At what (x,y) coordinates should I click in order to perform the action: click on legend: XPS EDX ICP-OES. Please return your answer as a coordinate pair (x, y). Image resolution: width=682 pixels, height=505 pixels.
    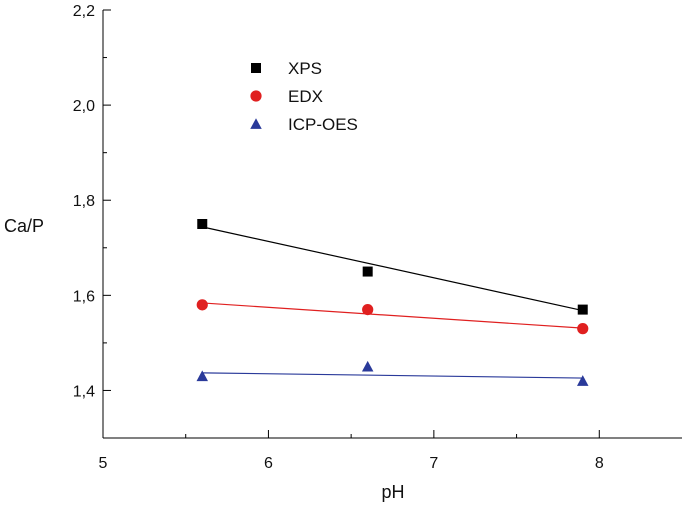
    Looking at the image, I should click on (304, 96).